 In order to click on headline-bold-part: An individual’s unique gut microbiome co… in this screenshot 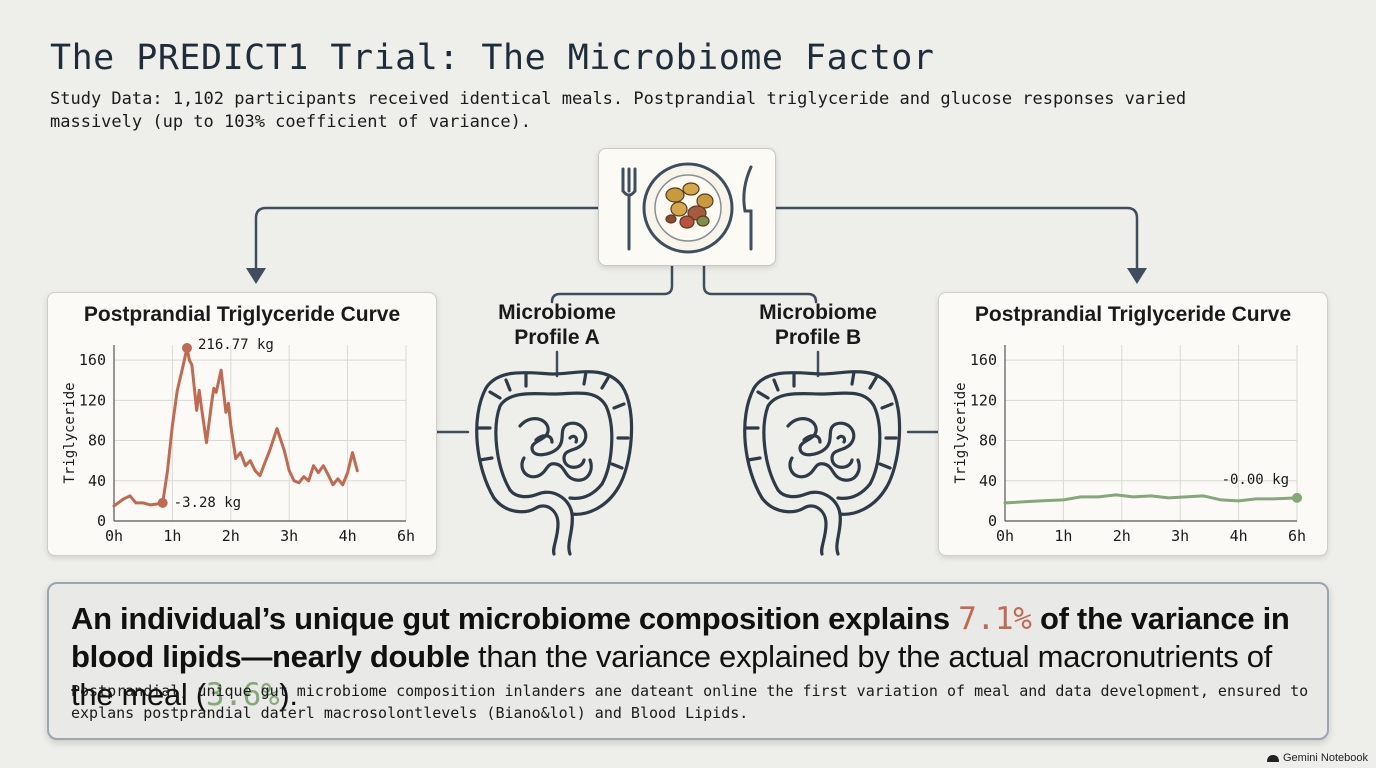, I will do `click(510, 618)`.